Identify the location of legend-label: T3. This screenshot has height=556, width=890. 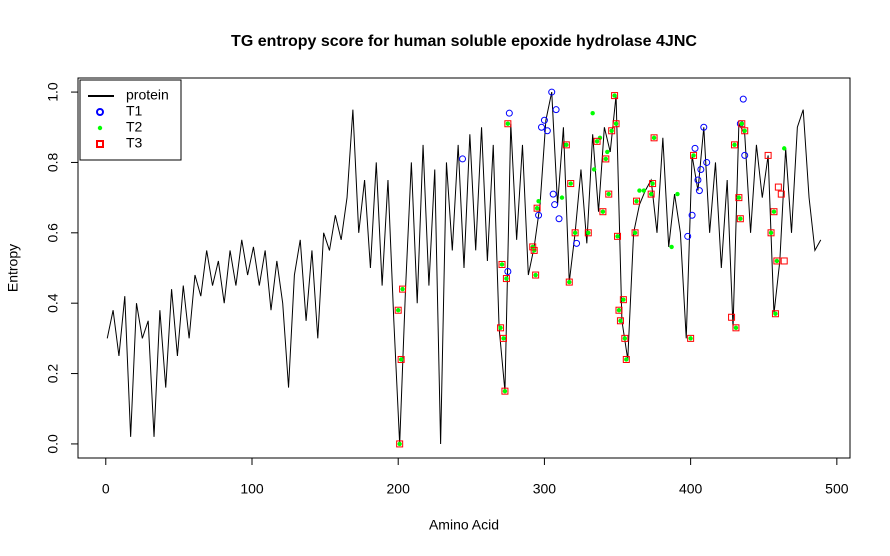
(134, 143).